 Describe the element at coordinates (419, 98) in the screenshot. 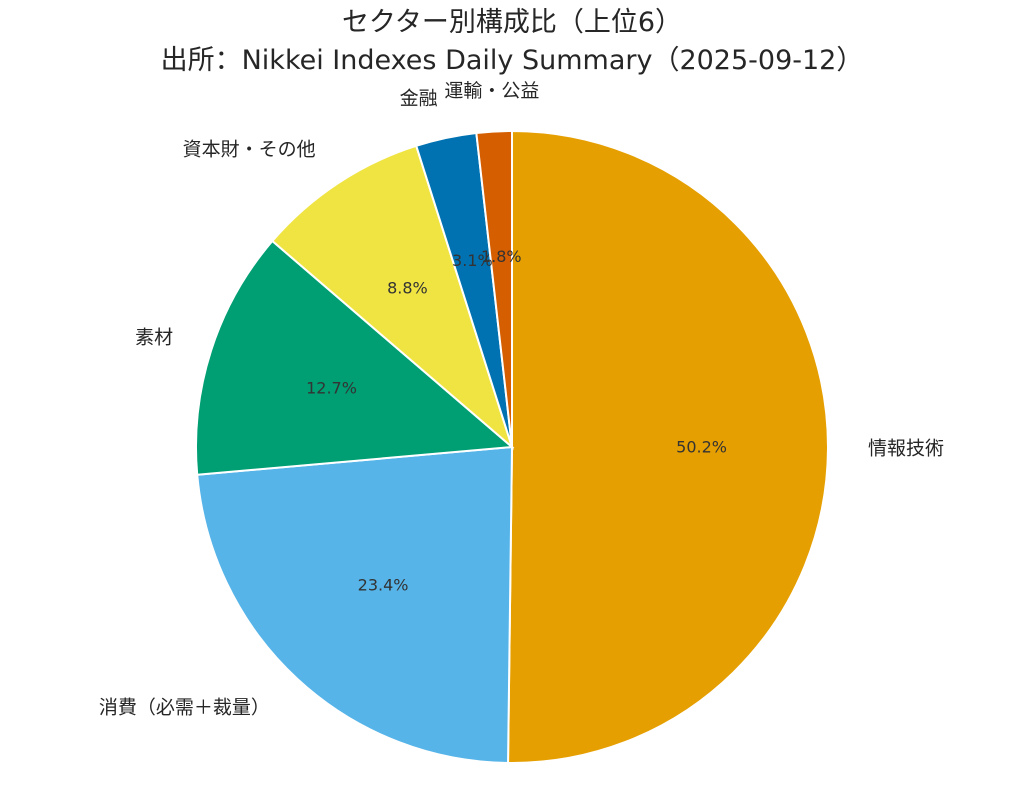

I see `slice-label-4: 金融` at that location.